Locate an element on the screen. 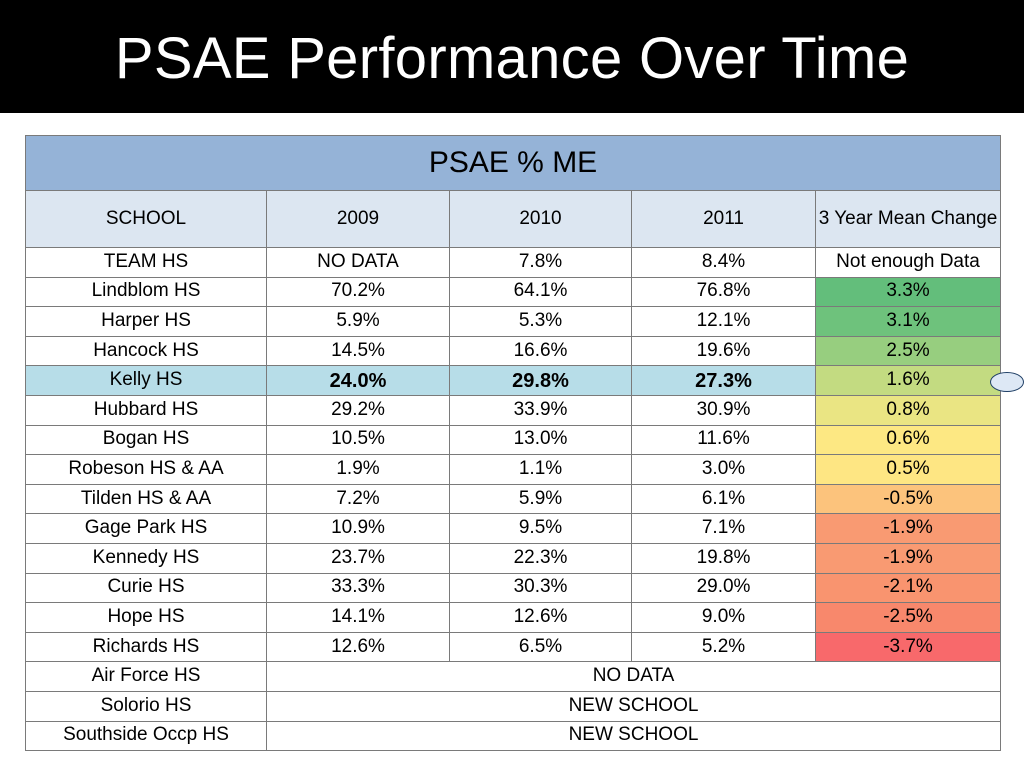 The image size is (1024, 768). value-cell-2009: 70.2% is located at coordinates (358, 292).